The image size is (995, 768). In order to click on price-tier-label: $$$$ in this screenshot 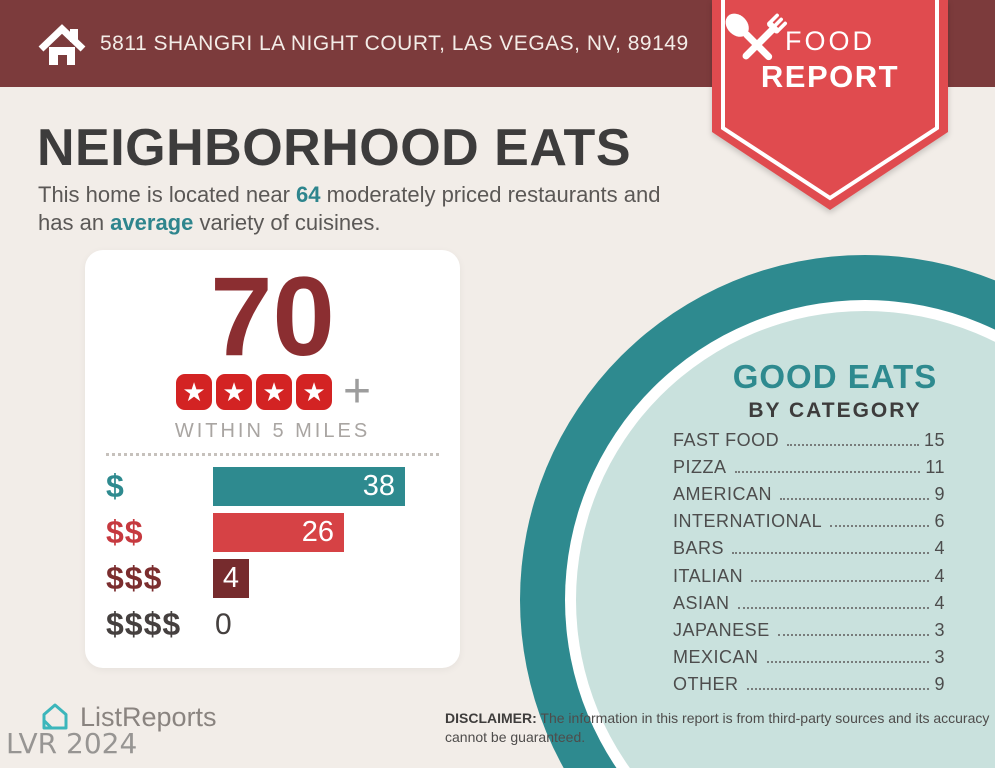, I will do `click(144, 624)`.